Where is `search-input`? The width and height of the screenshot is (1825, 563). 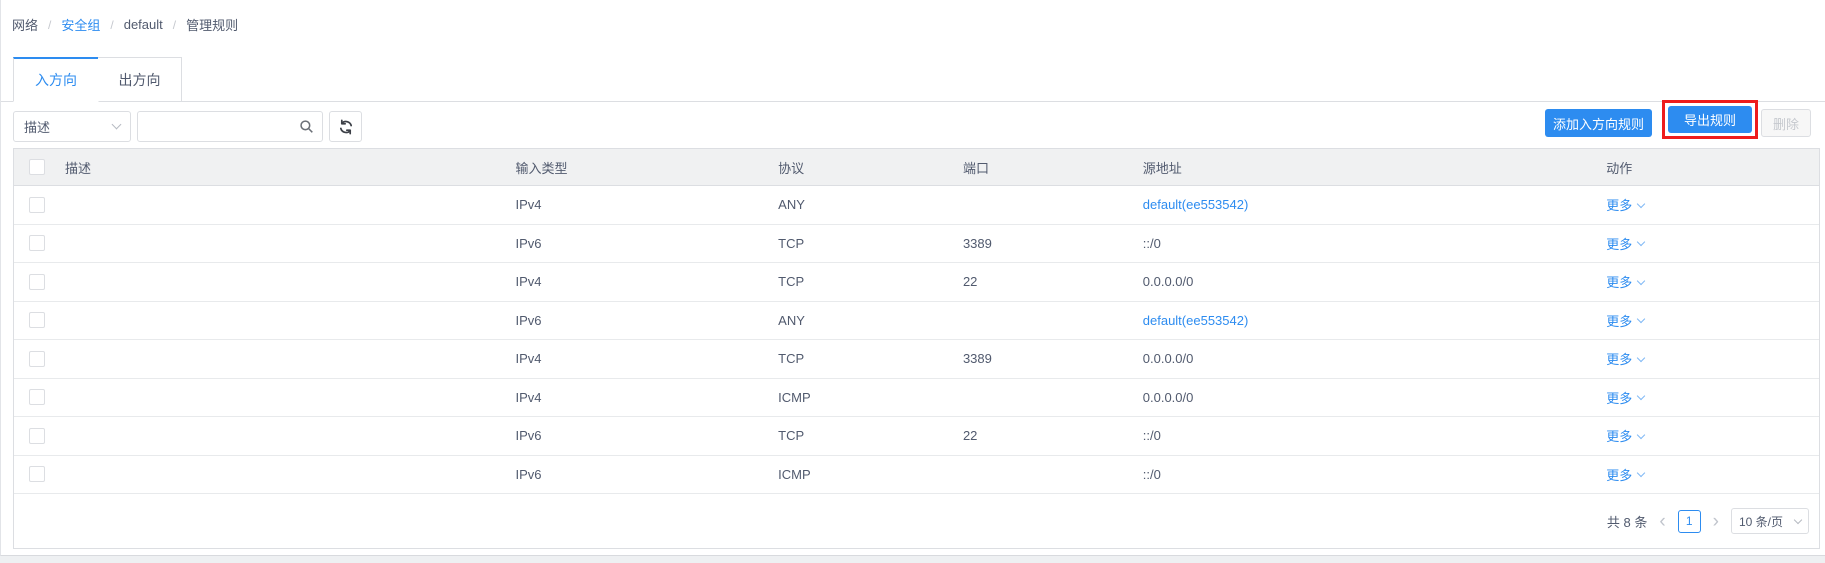 search-input is located at coordinates (218, 126).